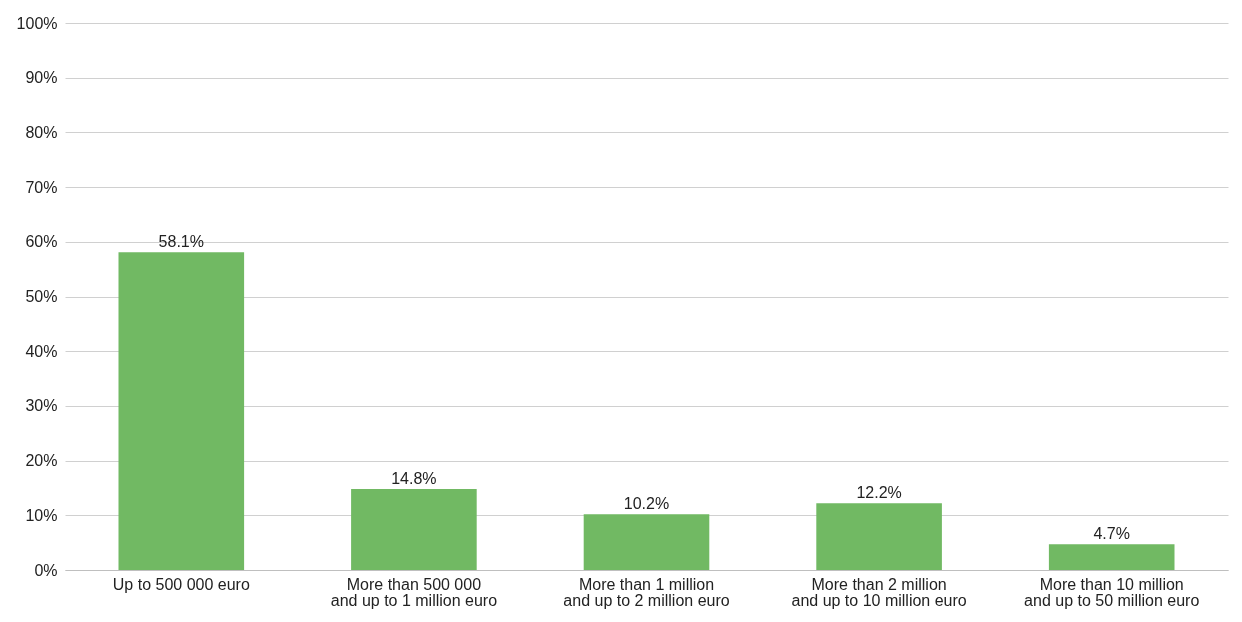 The image size is (1242, 622). What do you see at coordinates (41, 406) in the screenshot?
I see `y-tick-label: 30%` at bounding box center [41, 406].